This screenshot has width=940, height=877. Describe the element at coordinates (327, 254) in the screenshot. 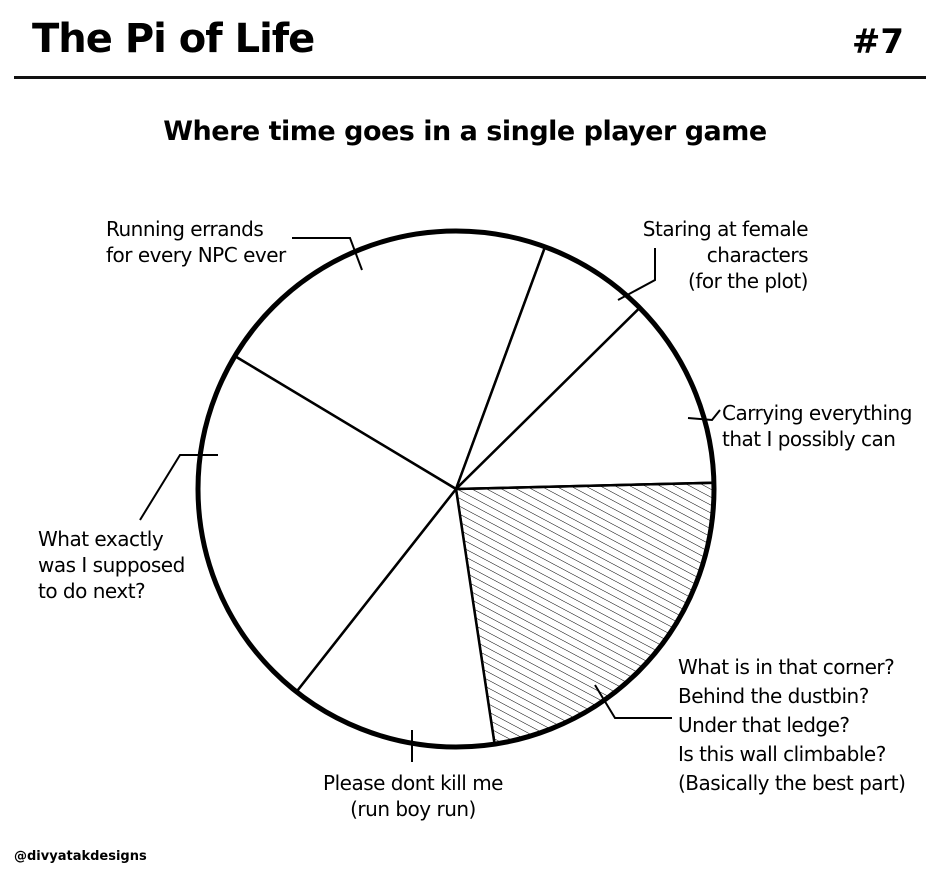

I see `leader-line-errands` at that location.